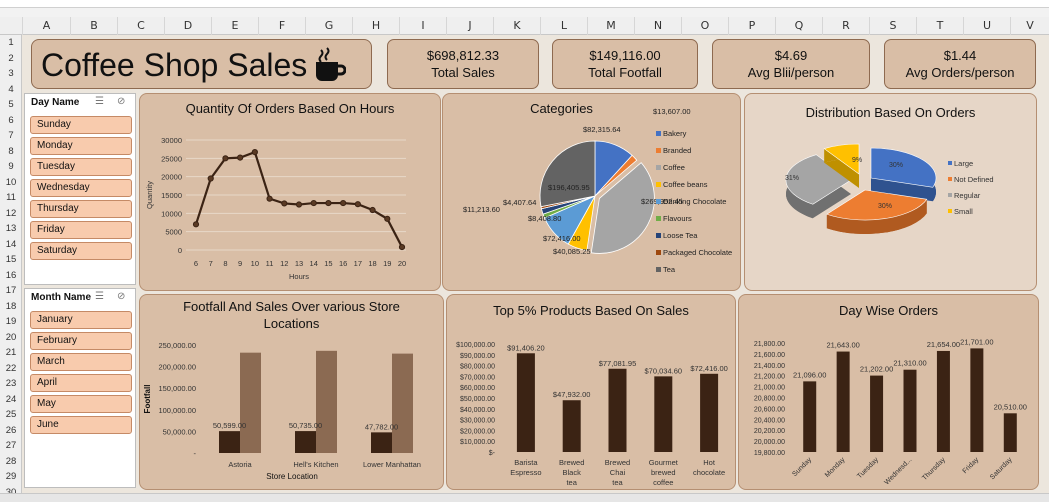  I want to click on column-header: P, so click(751, 26).